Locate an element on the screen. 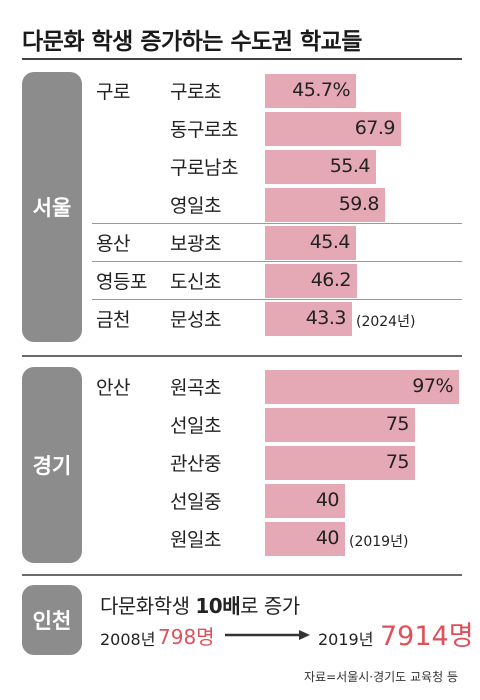  school-label: 원일초 is located at coordinates (195, 540).